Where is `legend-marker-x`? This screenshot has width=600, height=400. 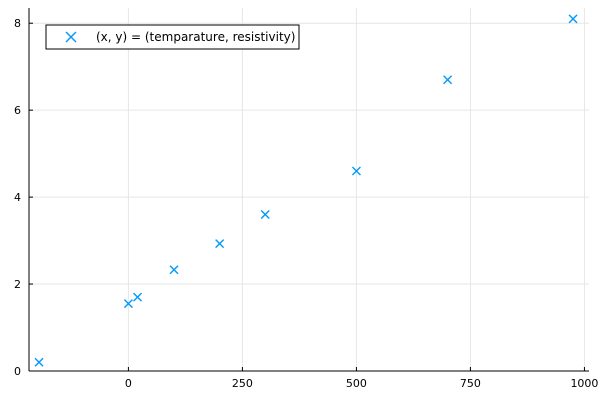
legend-marker-x is located at coordinates (71, 37).